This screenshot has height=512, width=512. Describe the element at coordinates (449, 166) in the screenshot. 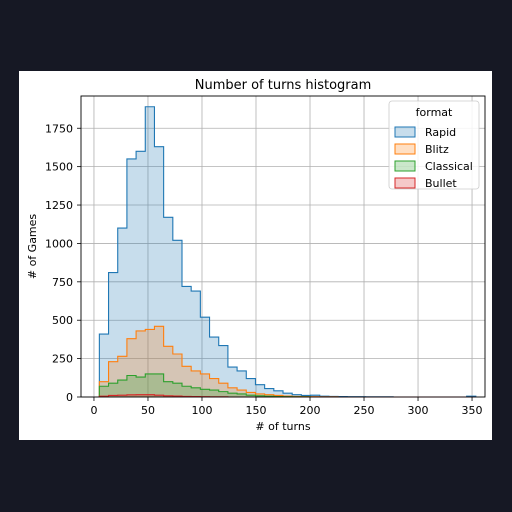

I see `legend-label-classical: Classical` at that location.